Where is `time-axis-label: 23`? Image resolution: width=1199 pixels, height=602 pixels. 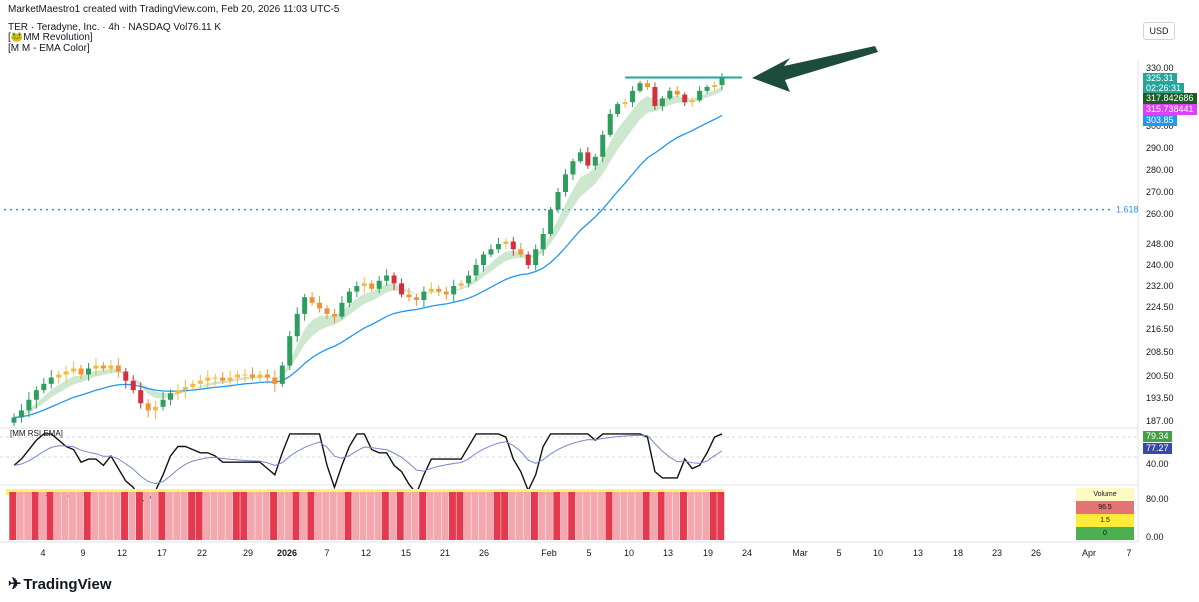 time-axis-label: 23 is located at coordinates (997, 553).